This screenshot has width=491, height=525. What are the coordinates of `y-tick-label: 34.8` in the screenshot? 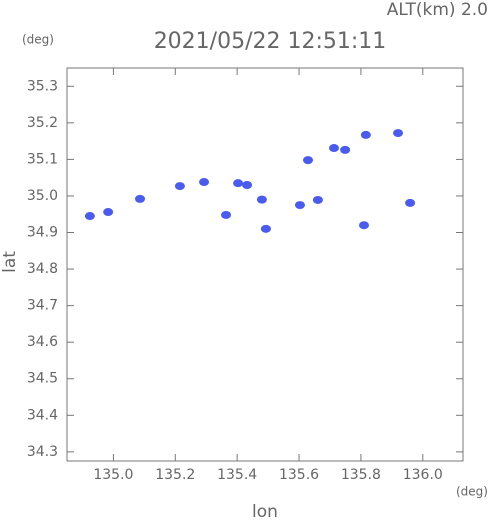 It's located at (42, 269).